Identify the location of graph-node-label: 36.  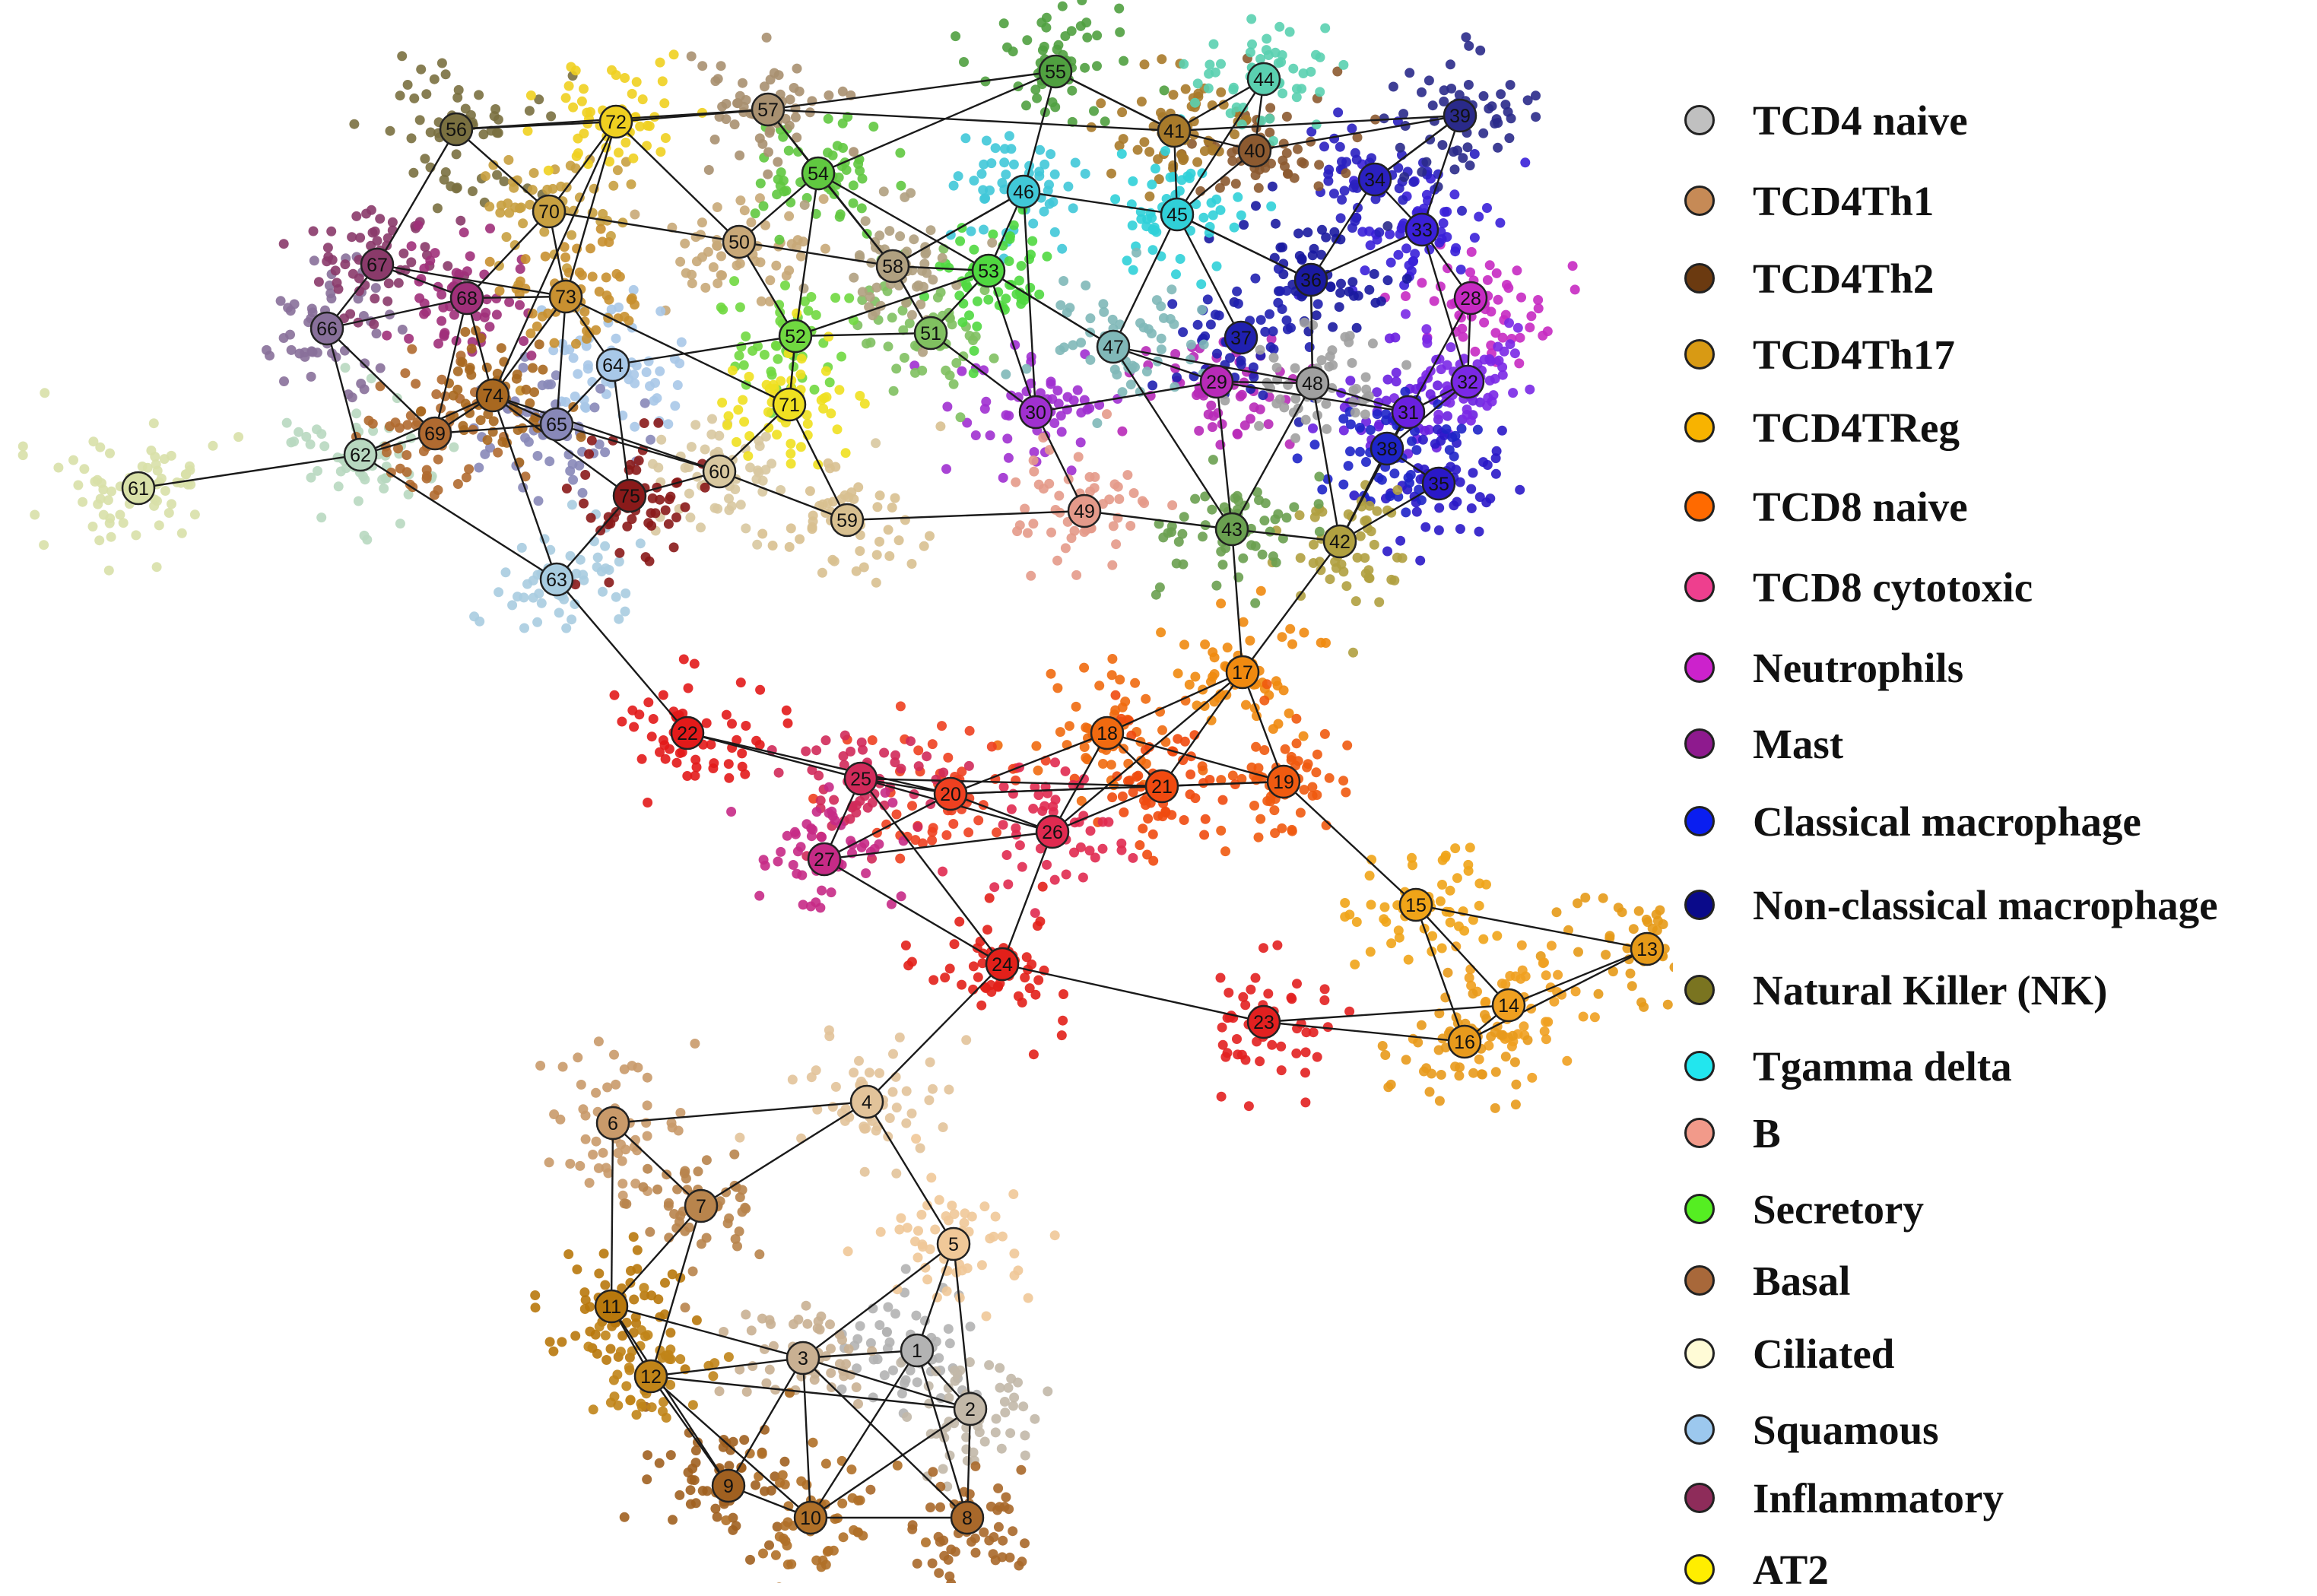
(1311, 281).